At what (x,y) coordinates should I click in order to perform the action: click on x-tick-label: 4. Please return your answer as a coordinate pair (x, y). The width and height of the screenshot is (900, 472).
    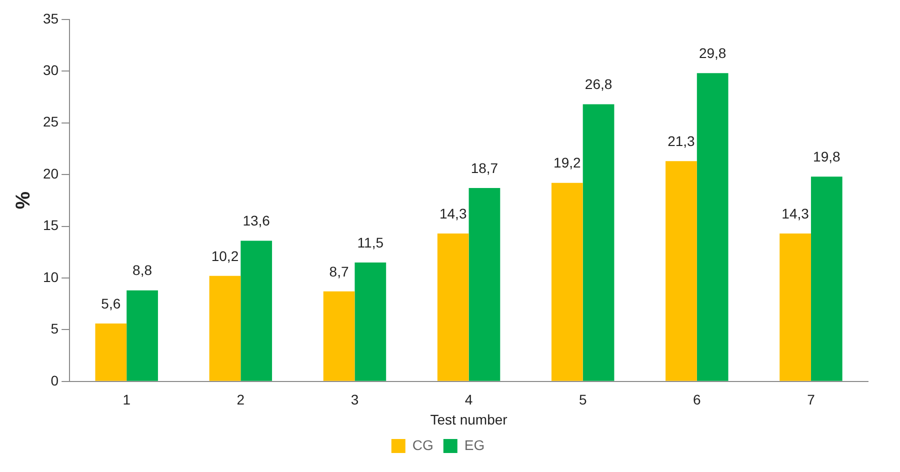
    Looking at the image, I should click on (468, 400).